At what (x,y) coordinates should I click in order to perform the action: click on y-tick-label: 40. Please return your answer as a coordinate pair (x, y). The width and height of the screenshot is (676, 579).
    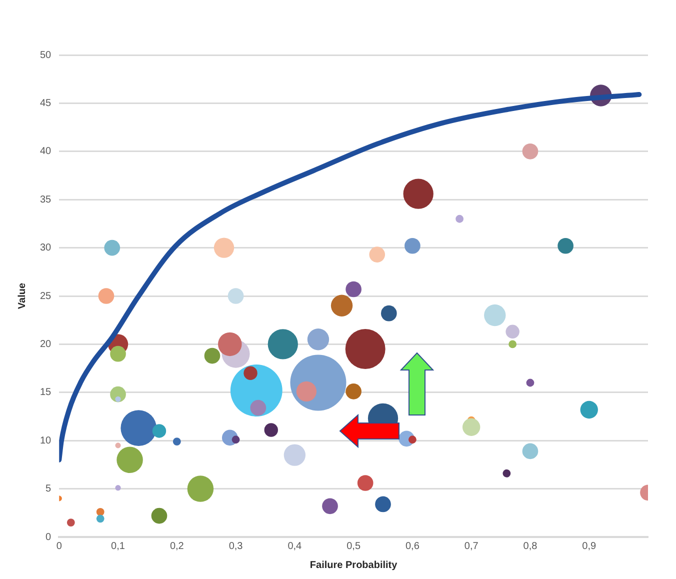
    Looking at the image, I should click on (46, 152).